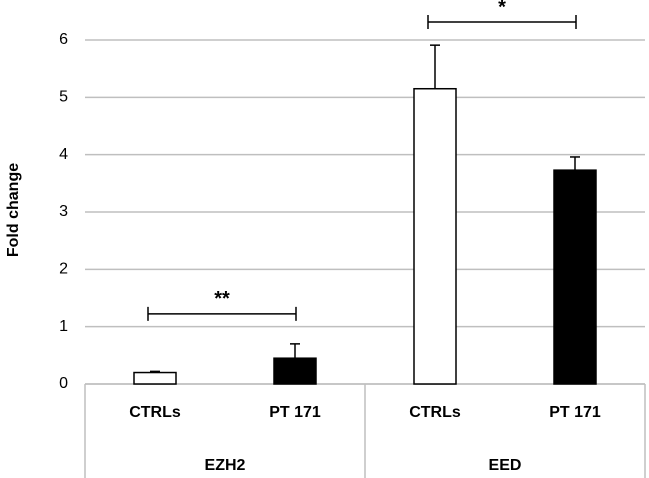 The image size is (649, 478). What do you see at coordinates (63, 97) in the screenshot?
I see `y-tick-label: 5` at bounding box center [63, 97].